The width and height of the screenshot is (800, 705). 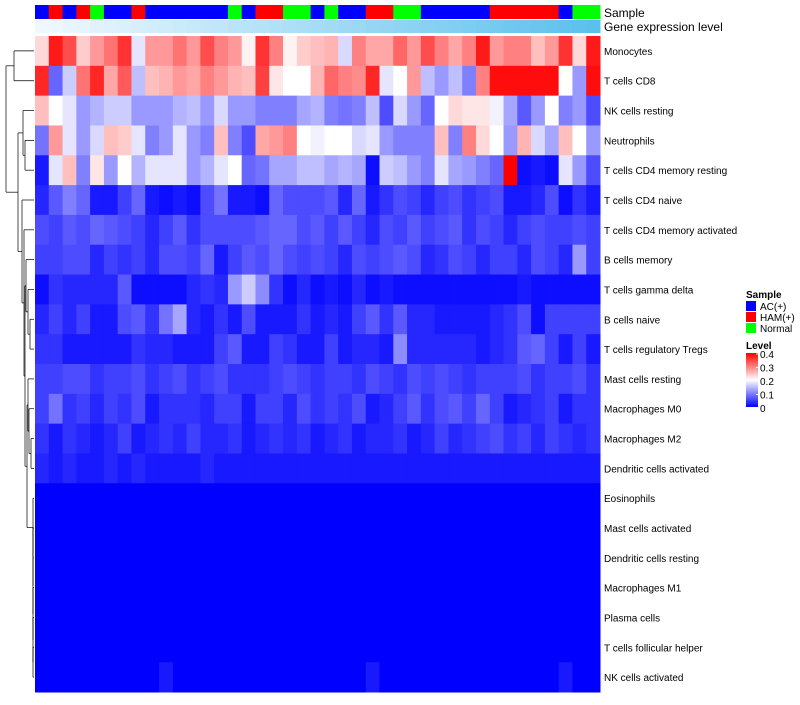 I want to click on row-label: T cells CD4 memory activated, so click(x=670, y=231).